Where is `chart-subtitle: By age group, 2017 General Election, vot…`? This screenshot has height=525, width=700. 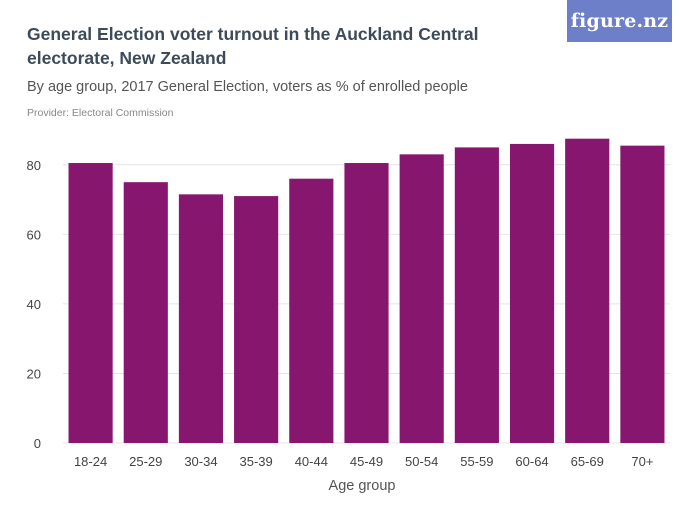
chart-subtitle: By age group, 2017 General Election, vot… is located at coordinates (247, 87).